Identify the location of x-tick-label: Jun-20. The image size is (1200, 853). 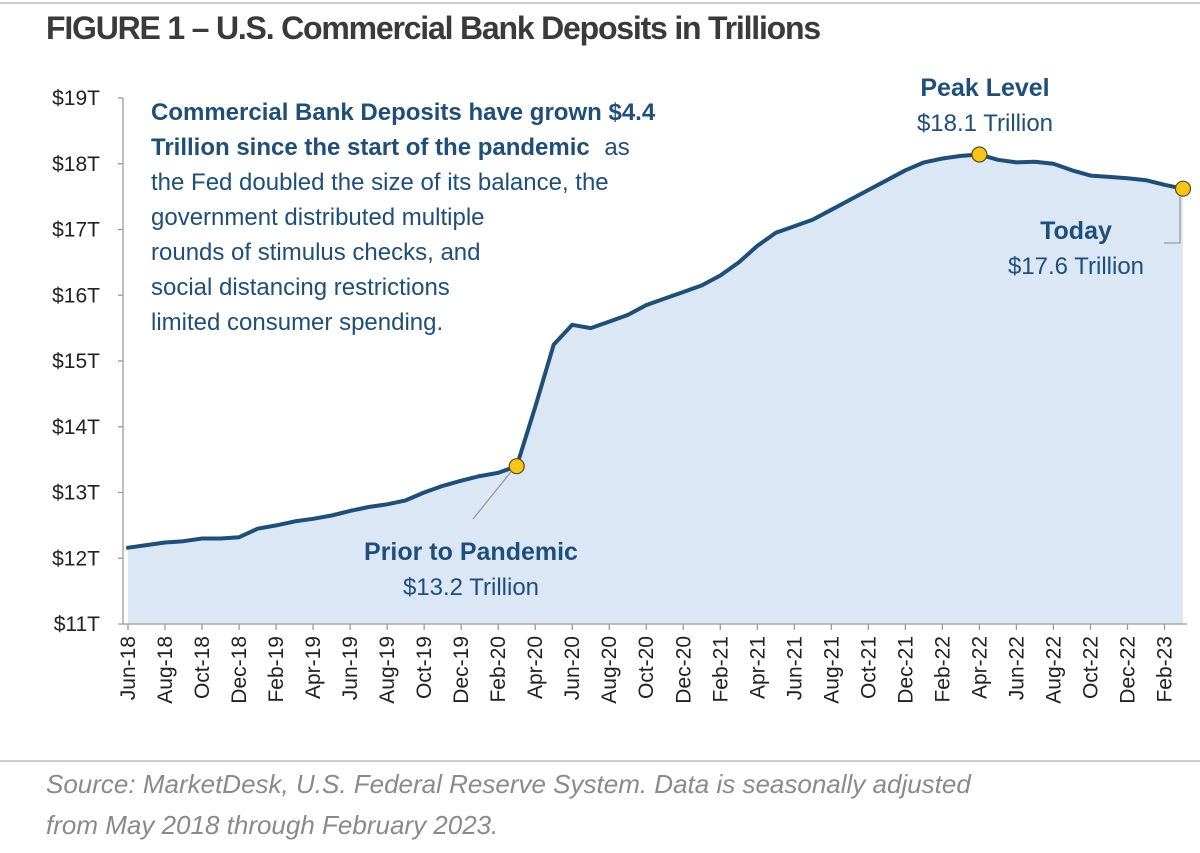
(572, 668).